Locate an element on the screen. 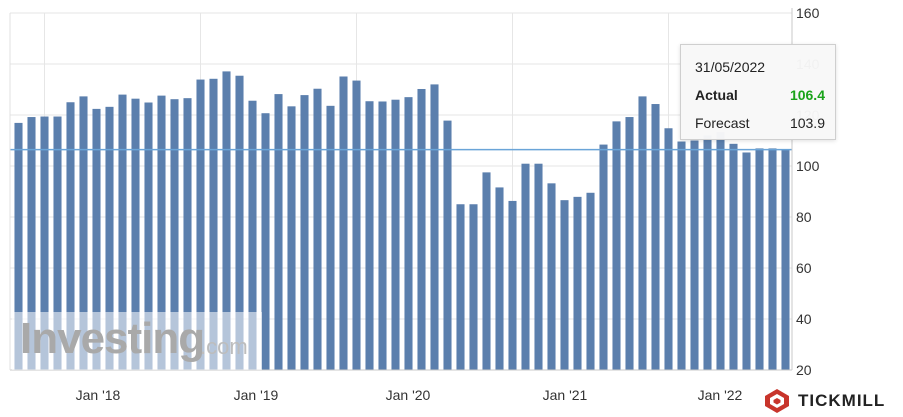  tickmill-brand: TICKMILL is located at coordinates (824, 401).